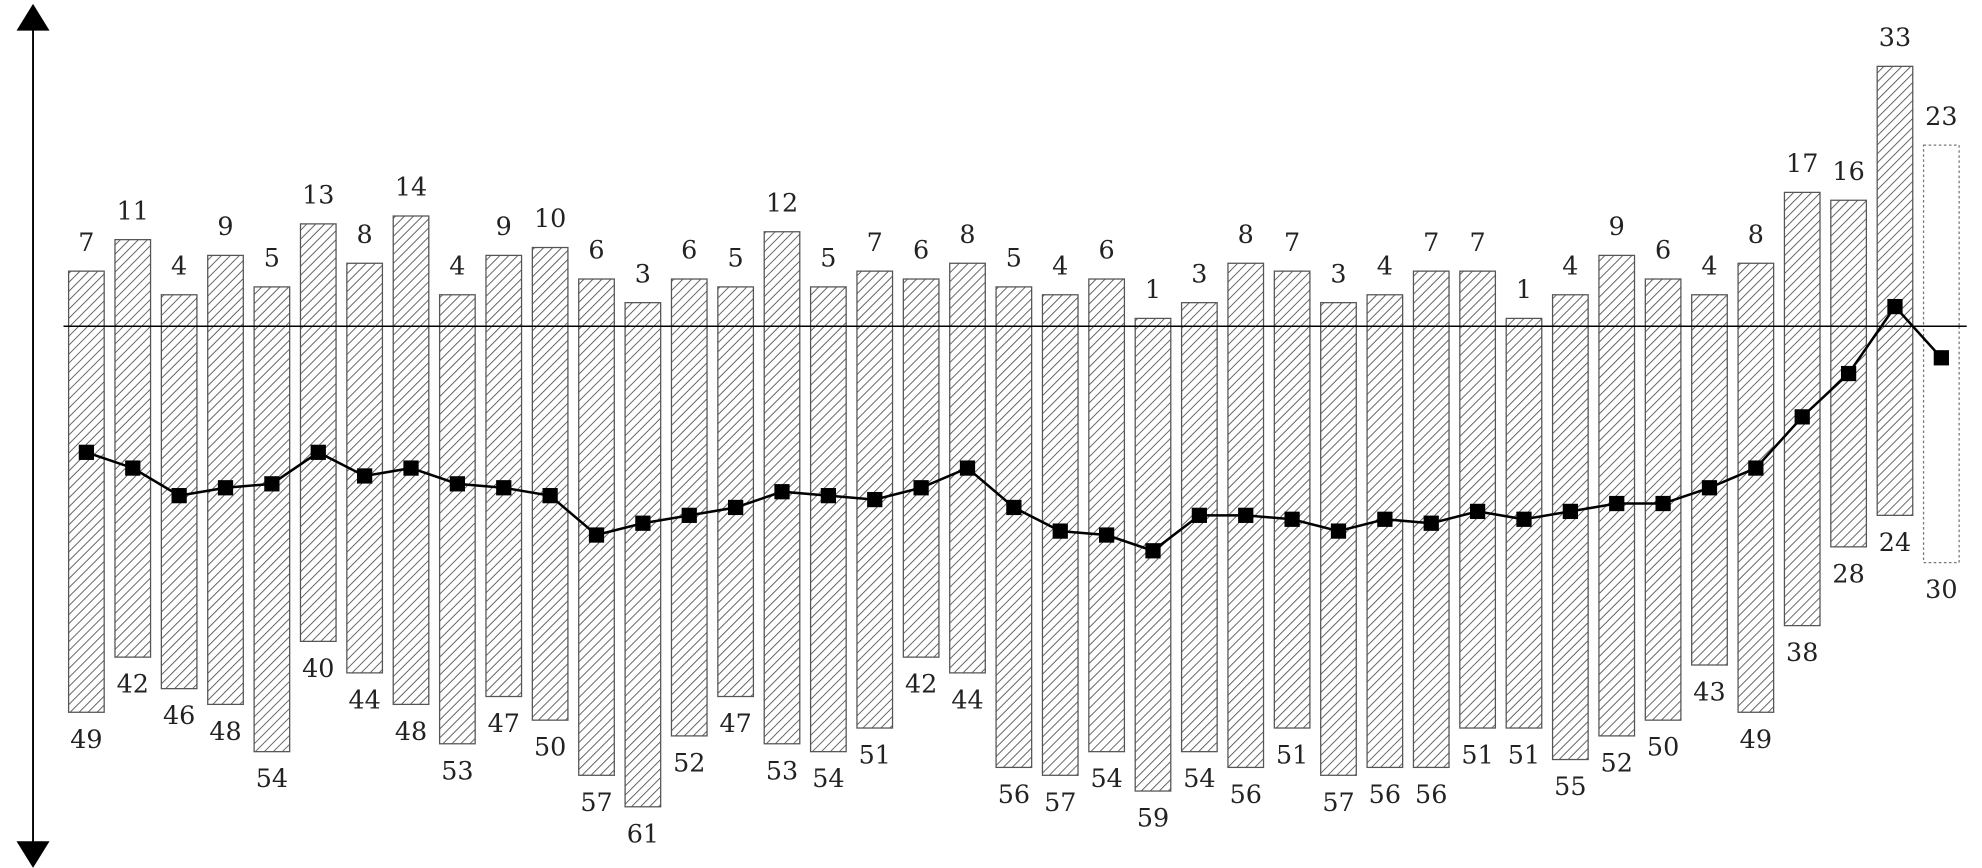 Image resolution: width=1982 pixels, height=868 pixels. I want to click on value-label: 14, so click(411, 187).